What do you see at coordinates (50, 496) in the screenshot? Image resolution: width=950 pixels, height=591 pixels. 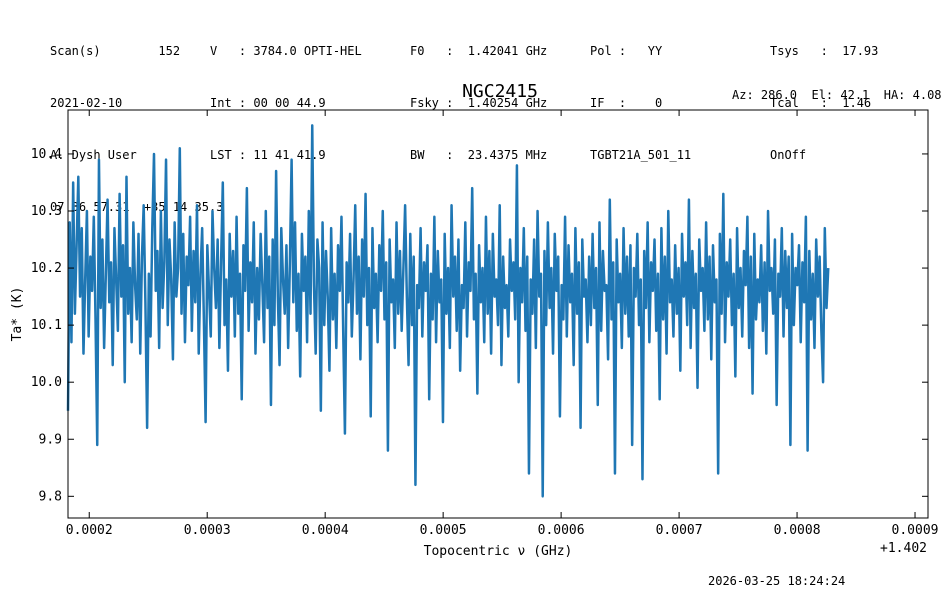 I see `y-tick-label-0: 9.8` at bounding box center [50, 496].